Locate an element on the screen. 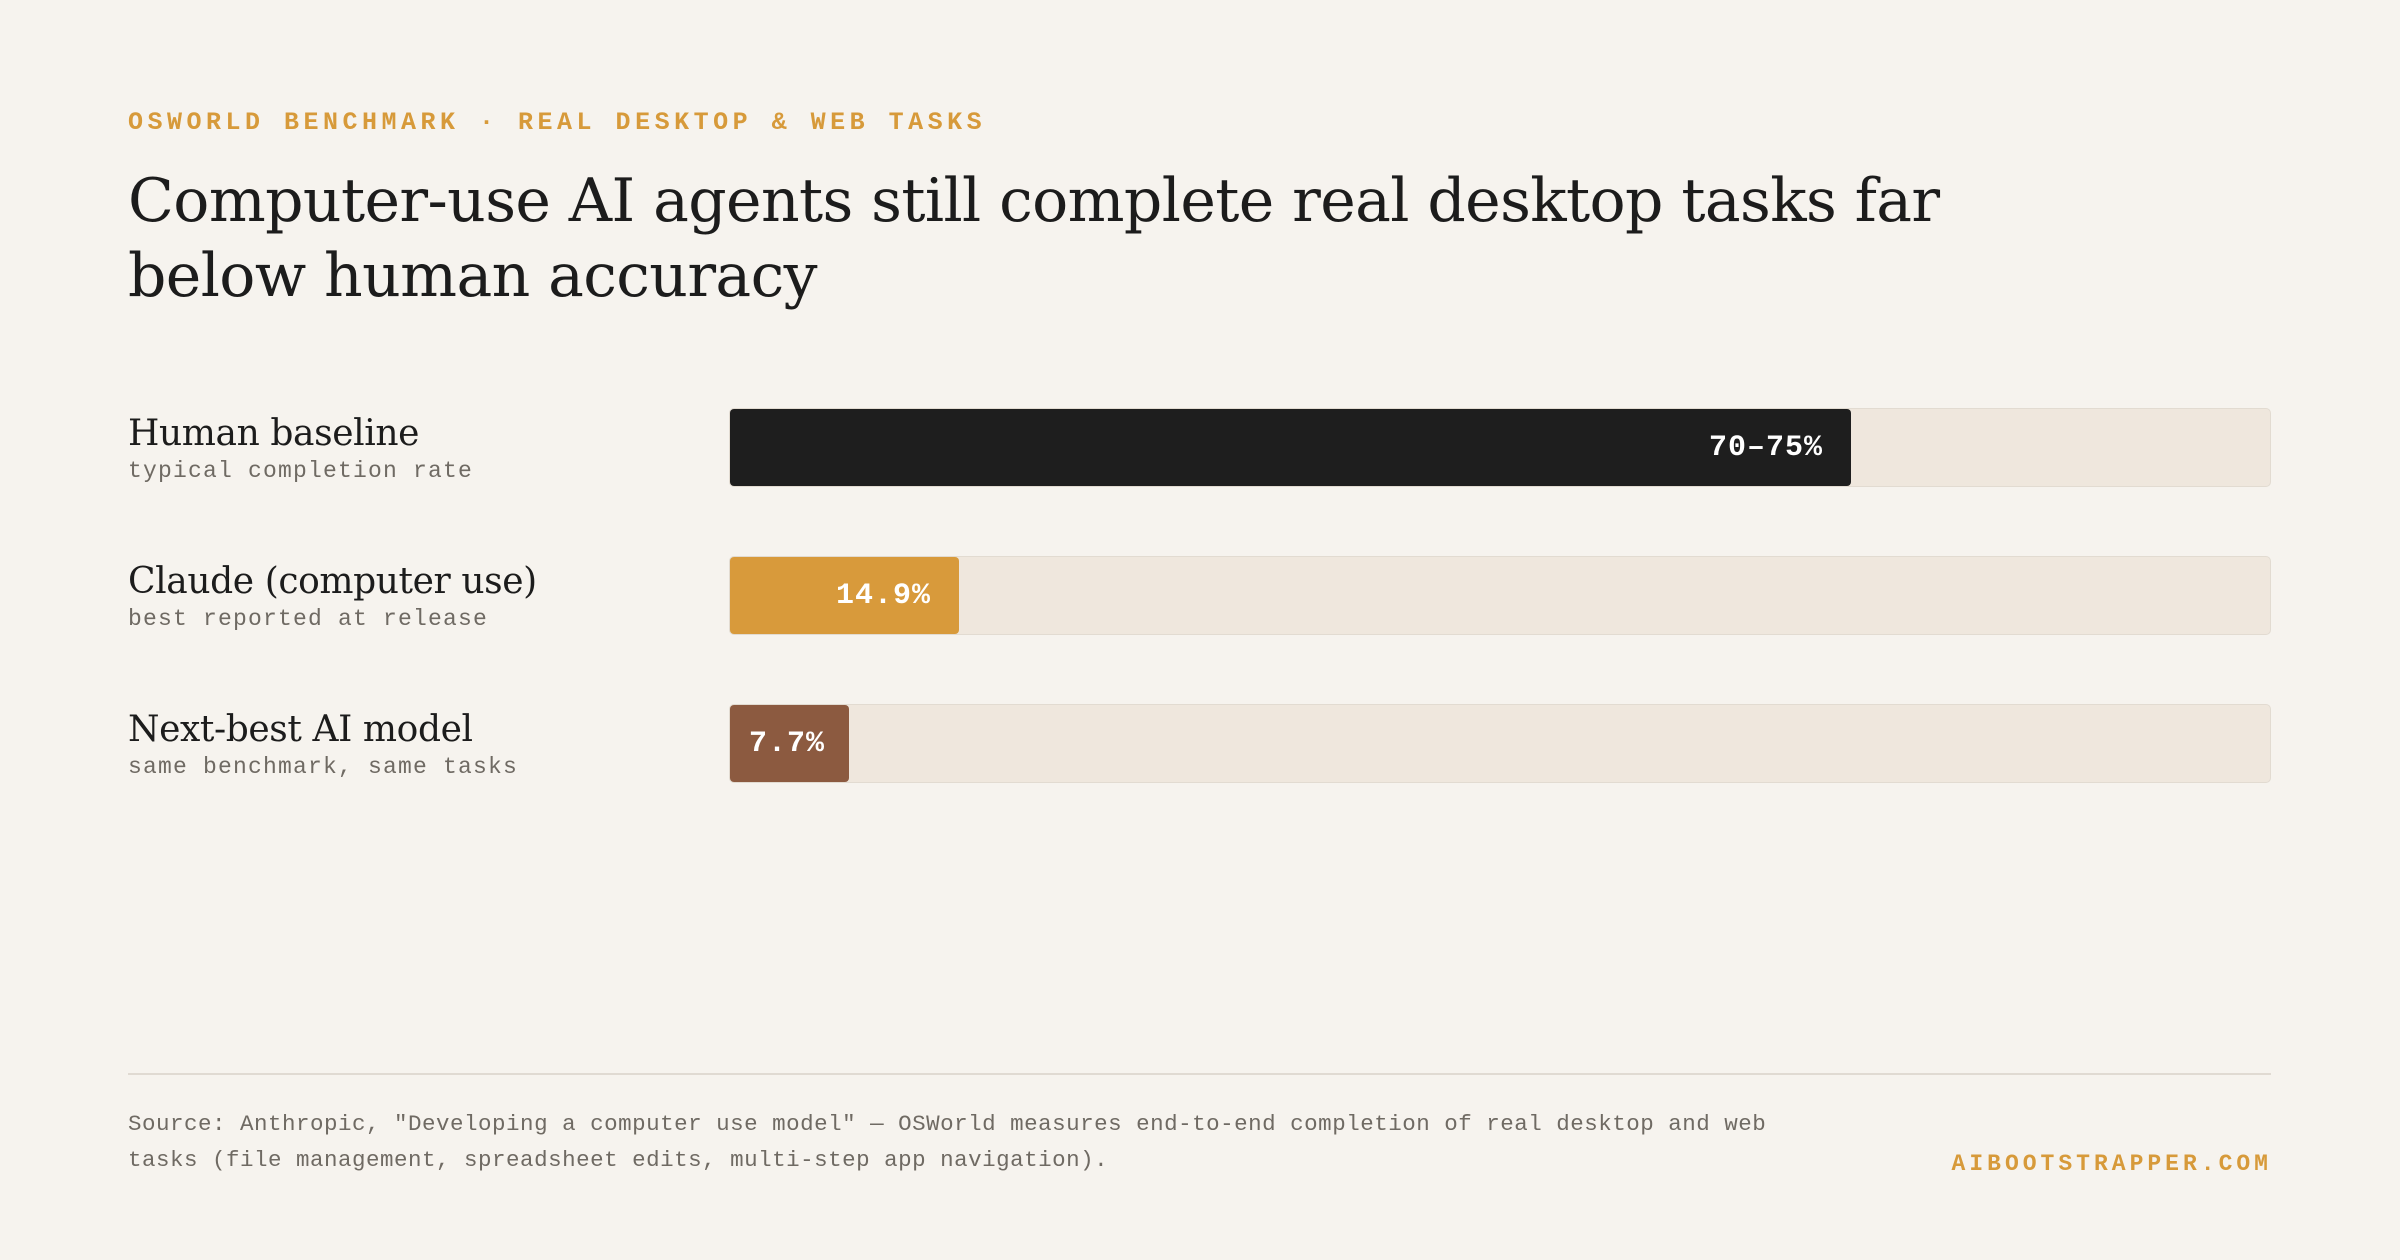 The image size is (2400, 1260). category-label: Next-best AI model is located at coordinates (300, 729).